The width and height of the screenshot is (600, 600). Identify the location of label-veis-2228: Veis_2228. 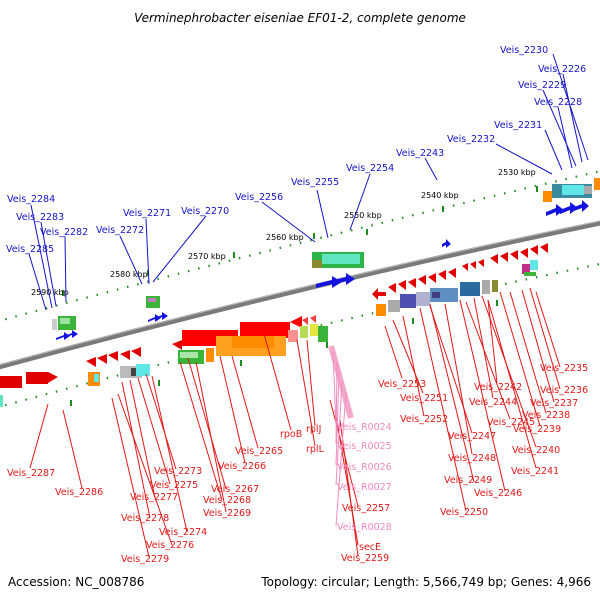
(558, 102).